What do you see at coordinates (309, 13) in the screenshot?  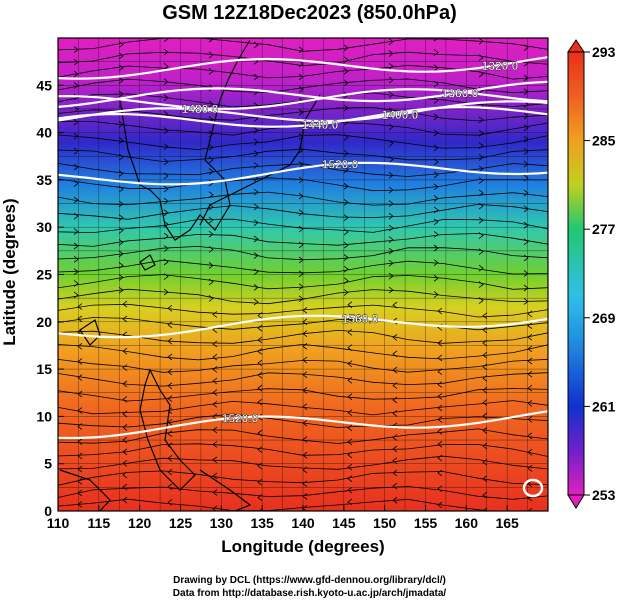 I see `chart-title: GSM 12Z18Dec2023 (850.0hPa)` at bounding box center [309, 13].